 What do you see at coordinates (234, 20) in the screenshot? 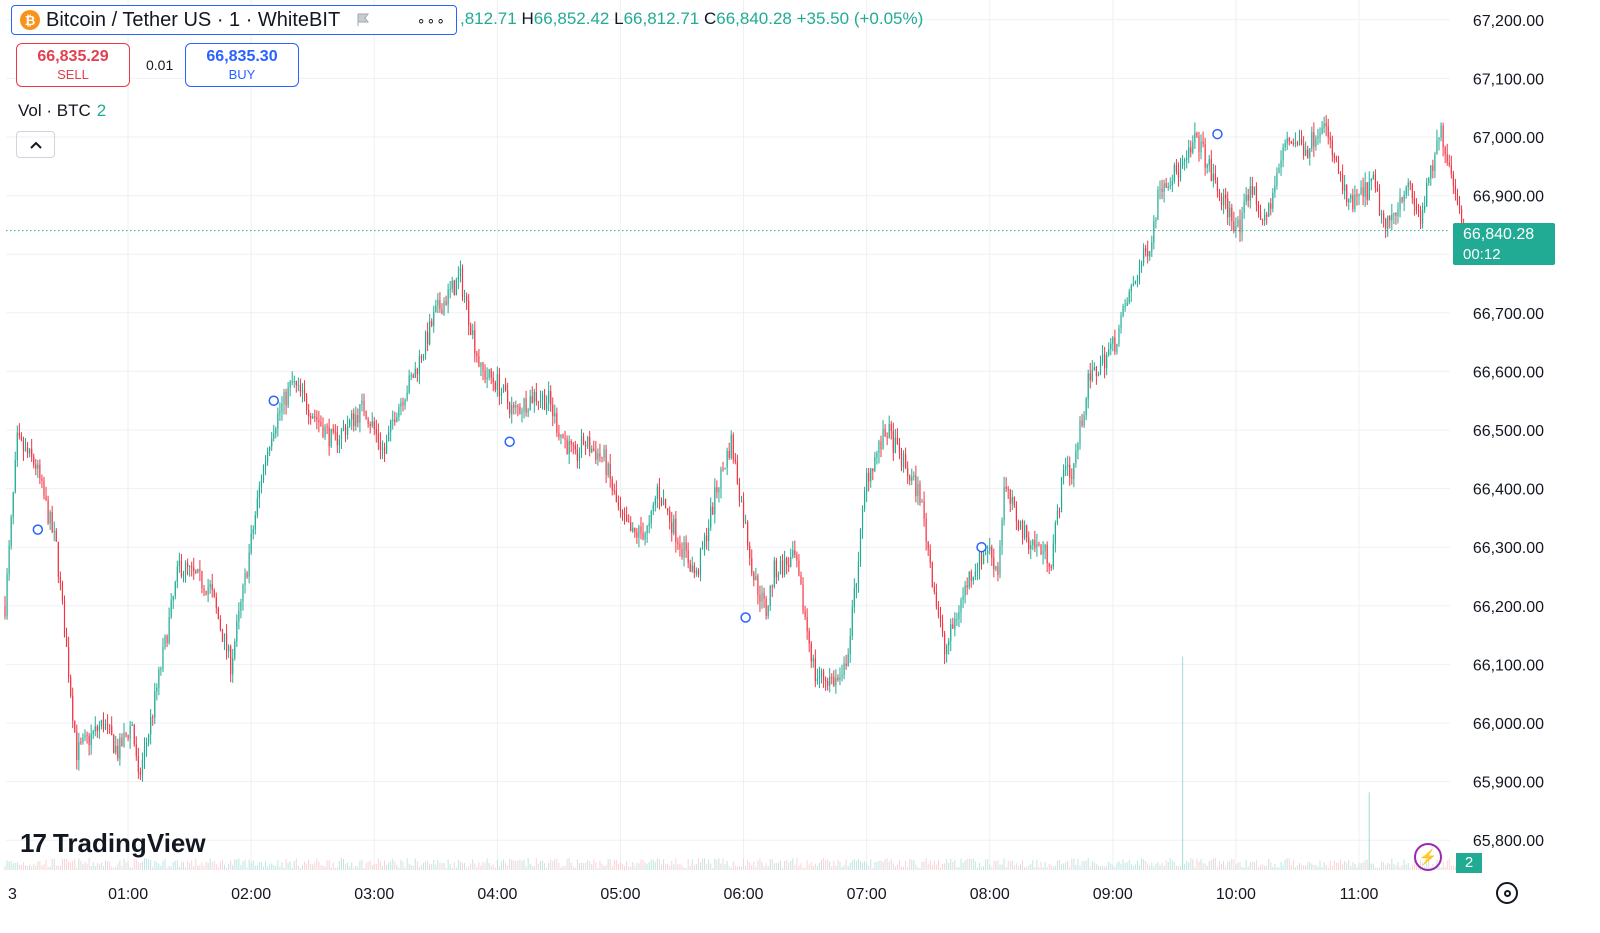
I see `symbol-search-button: ₿ Bitcoin / Tether US · 1 · WhiteBIT ∘∘∘` at bounding box center [234, 20].